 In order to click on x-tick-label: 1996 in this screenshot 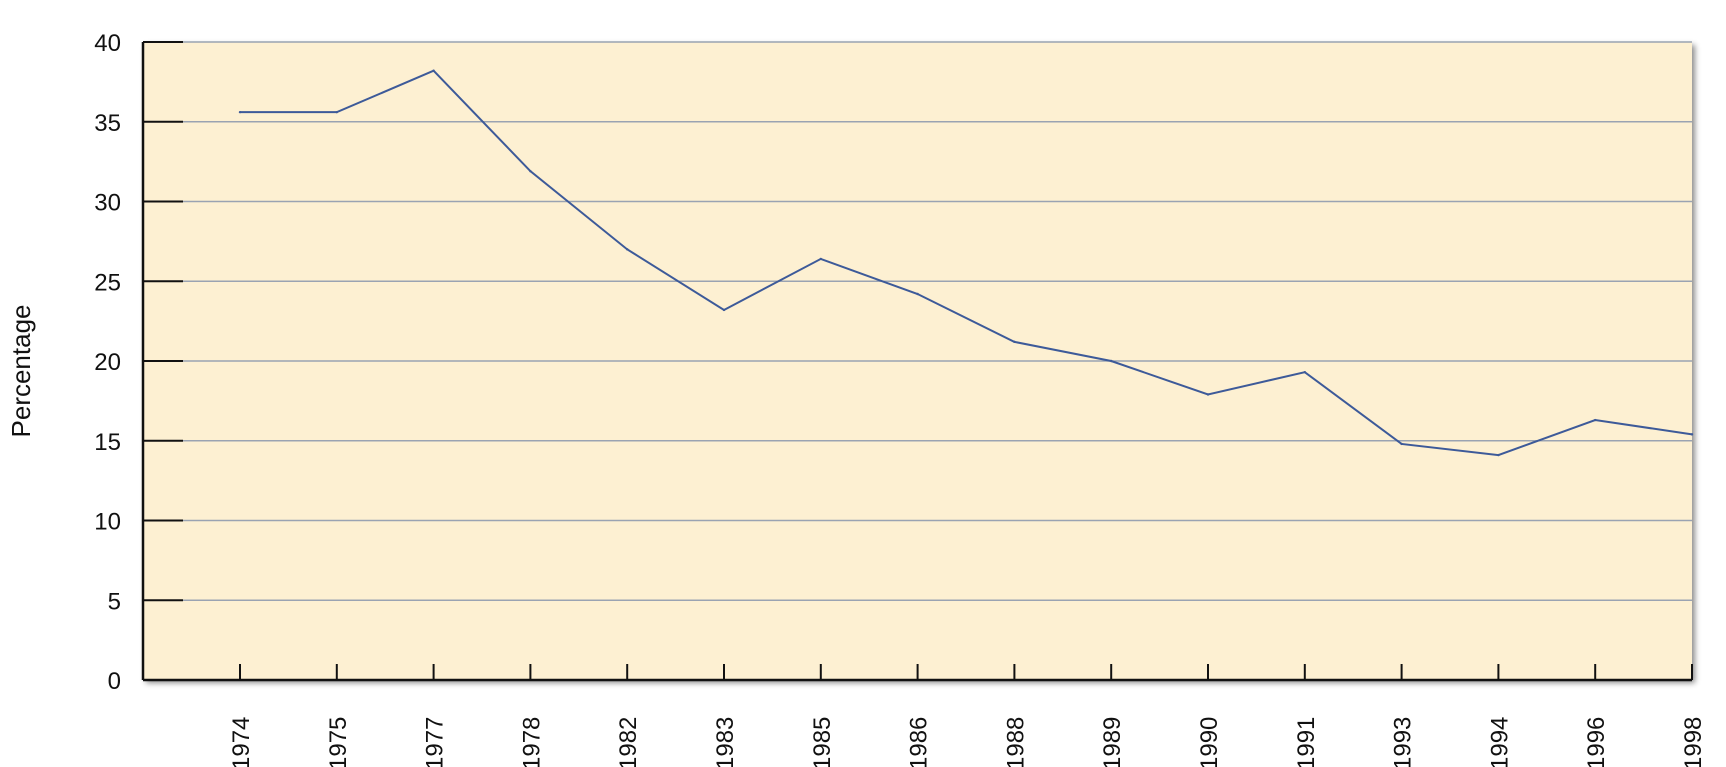, I will do `click(1596, 742)`.